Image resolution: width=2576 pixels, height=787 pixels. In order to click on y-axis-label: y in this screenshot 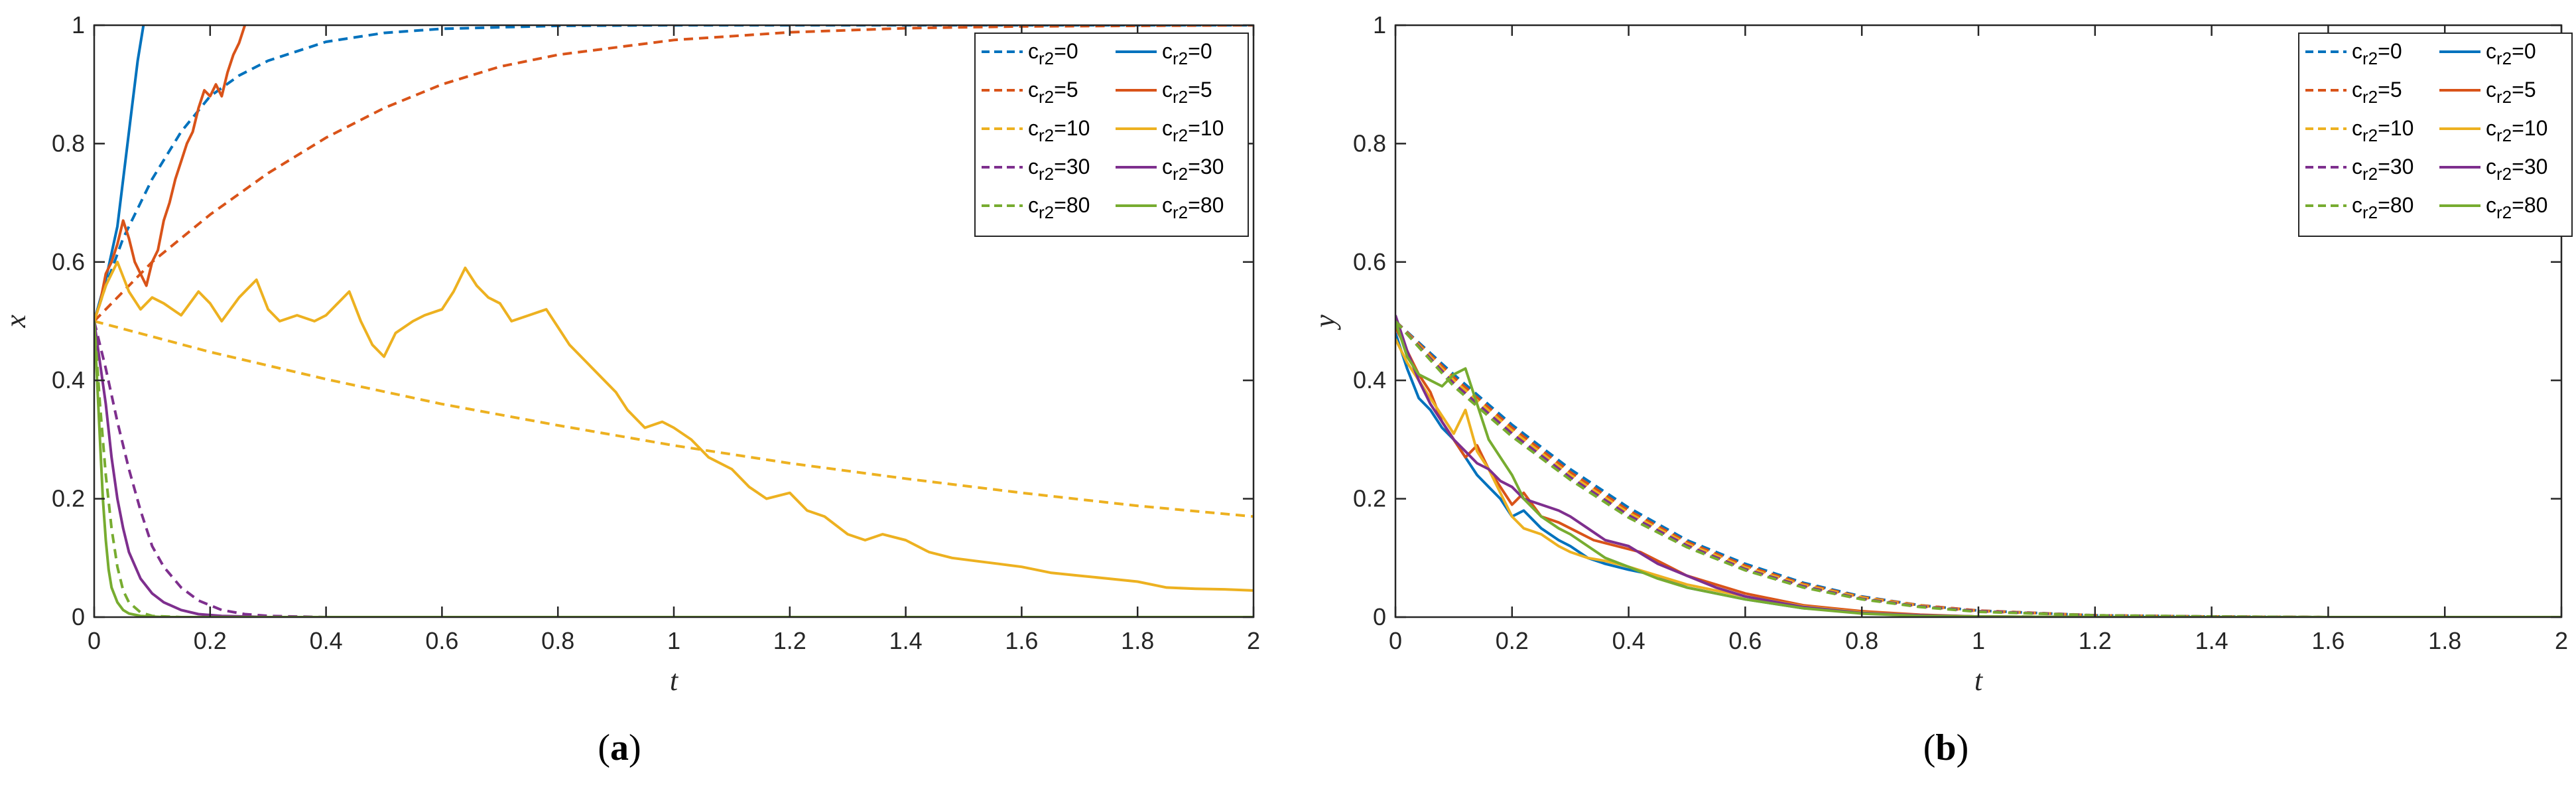, I will do `click(1325, 323)`.